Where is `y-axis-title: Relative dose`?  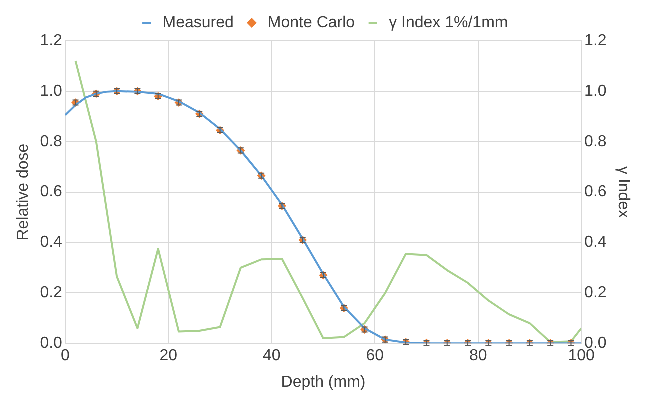
y-axis-title: Relative dose is located at coordinates (23, 192).